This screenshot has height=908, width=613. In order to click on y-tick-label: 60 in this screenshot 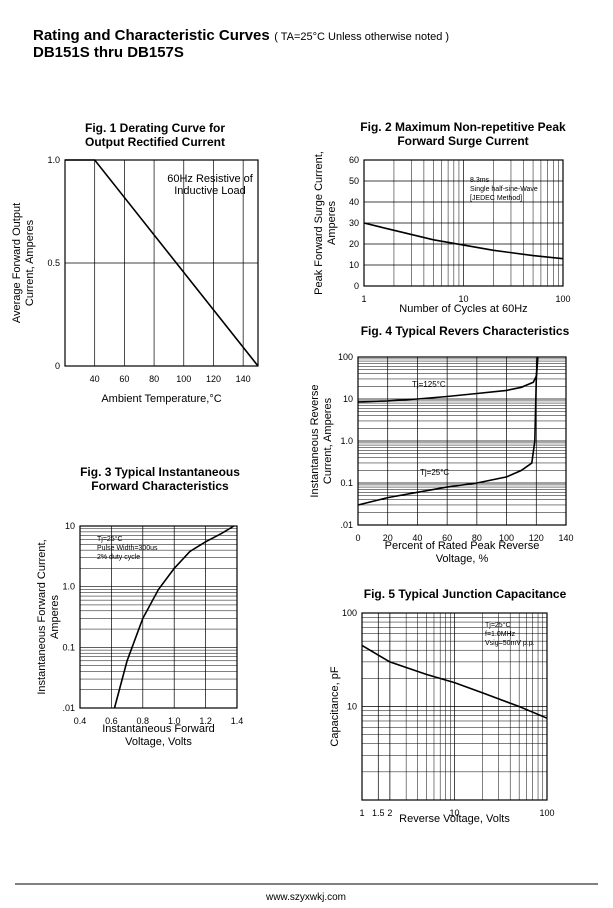, I will do `click(354, 160)`.